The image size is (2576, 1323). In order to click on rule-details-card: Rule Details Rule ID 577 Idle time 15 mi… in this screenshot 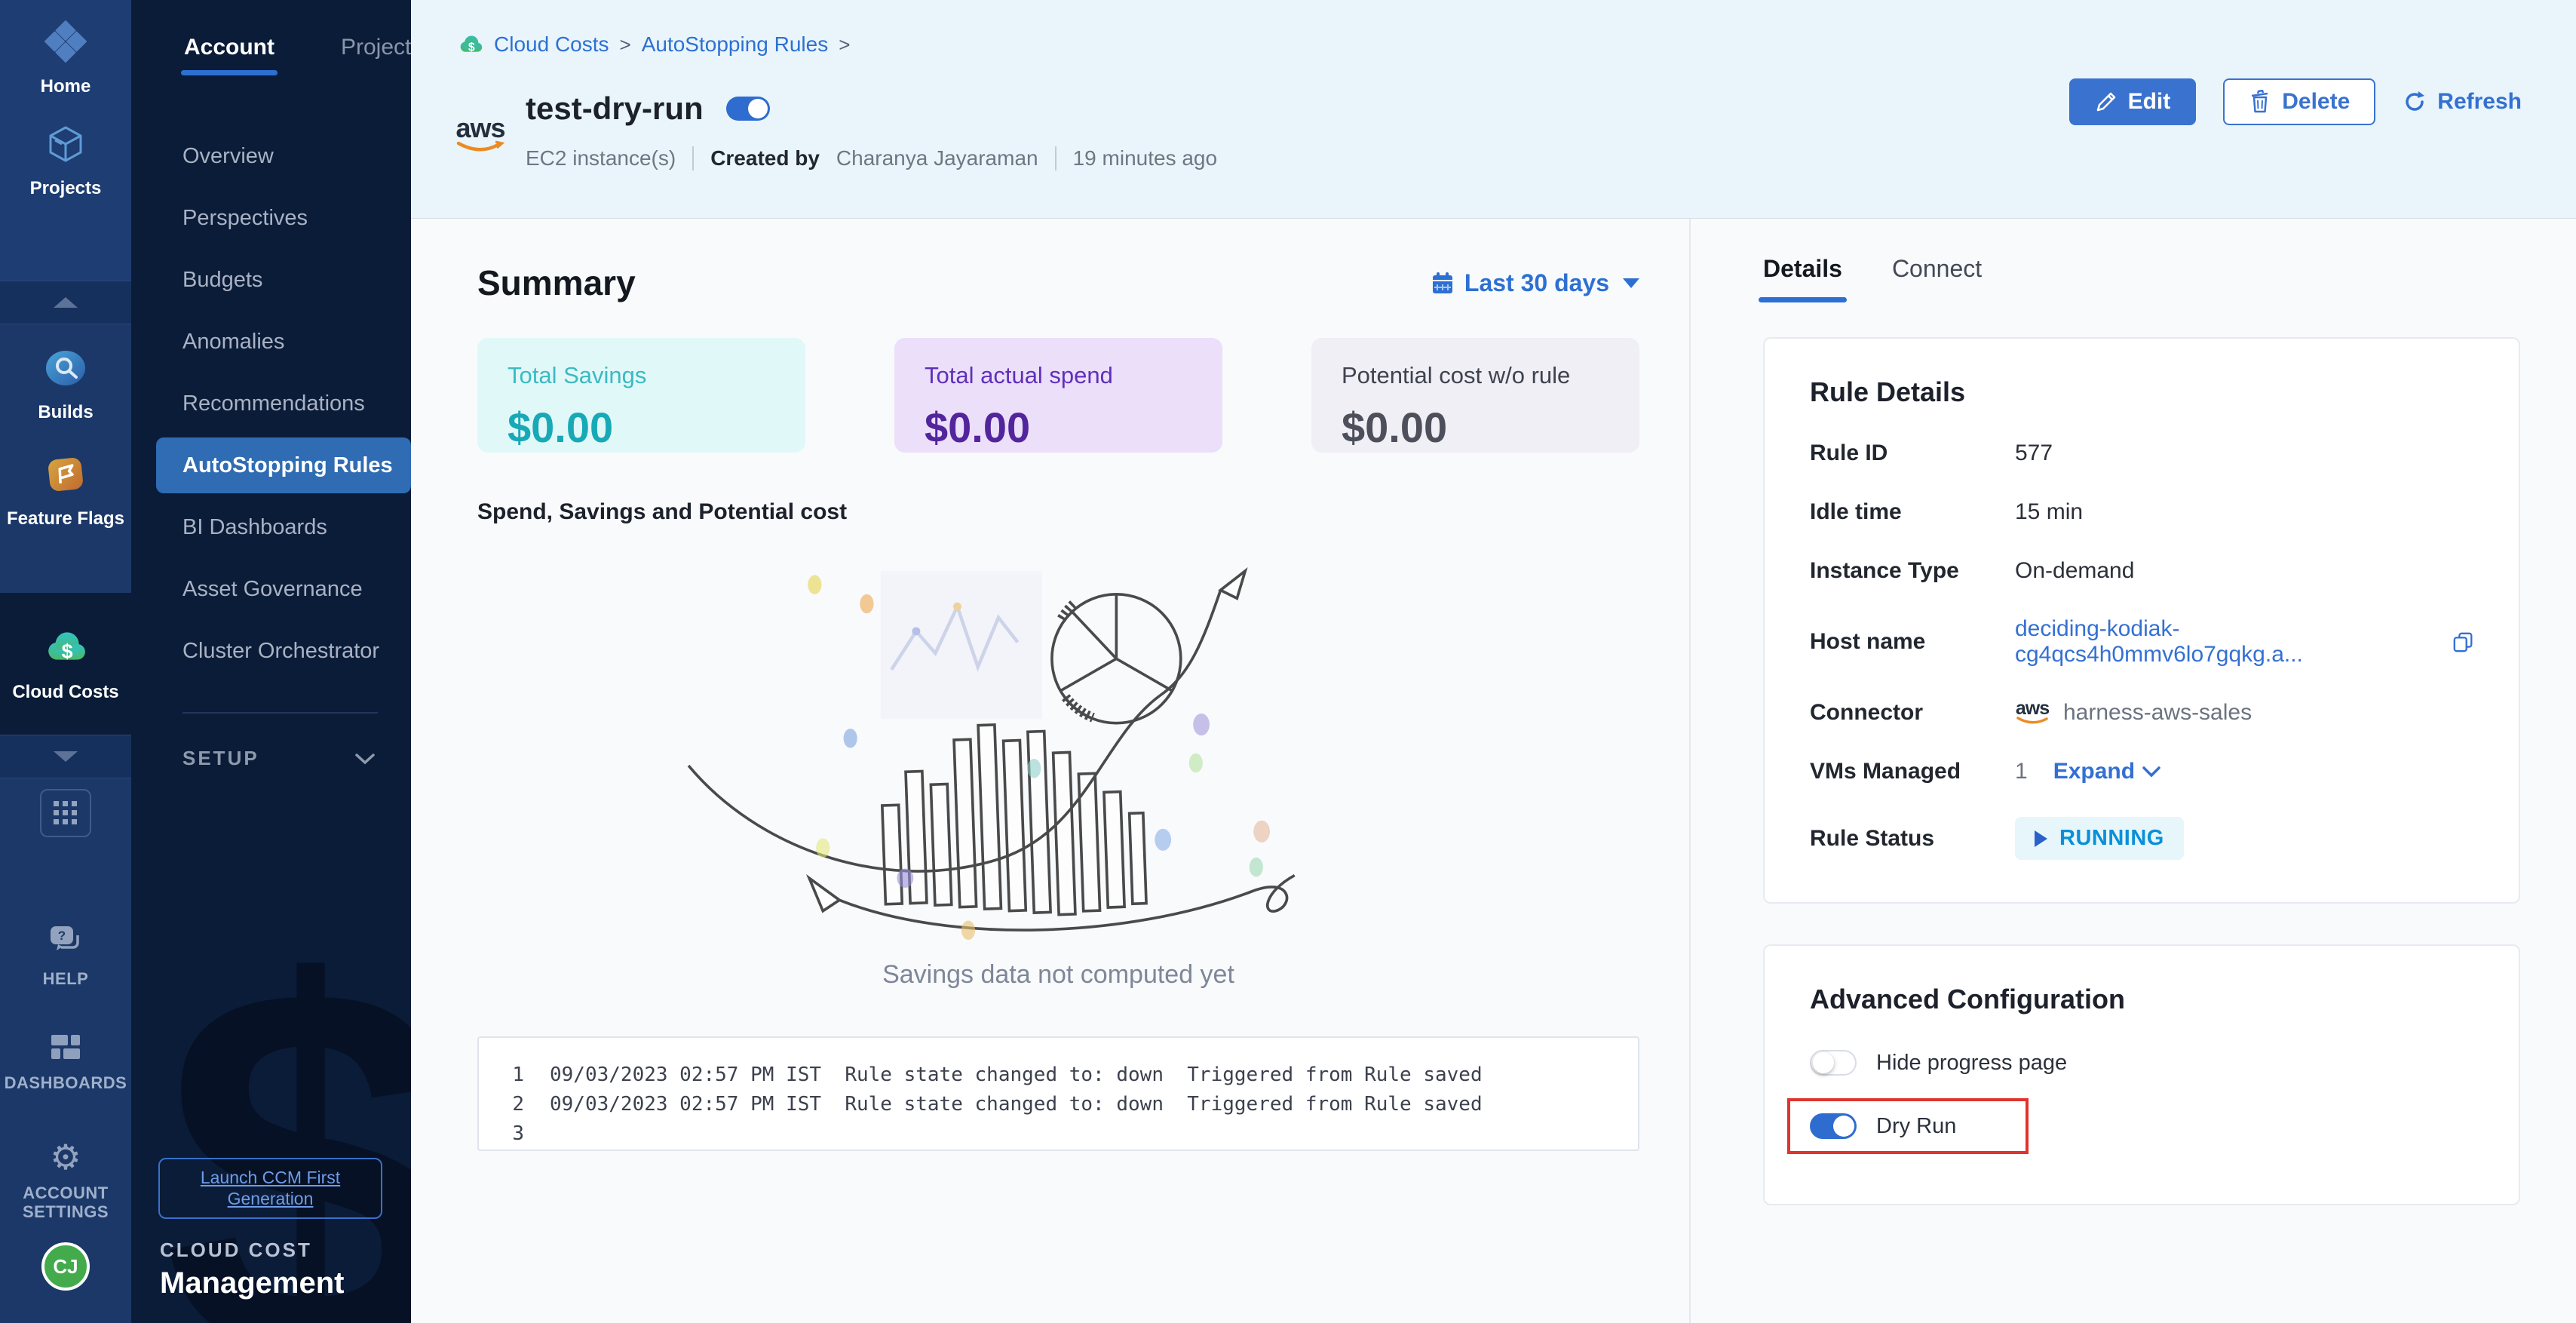, I will do `click(2141, 620)`.